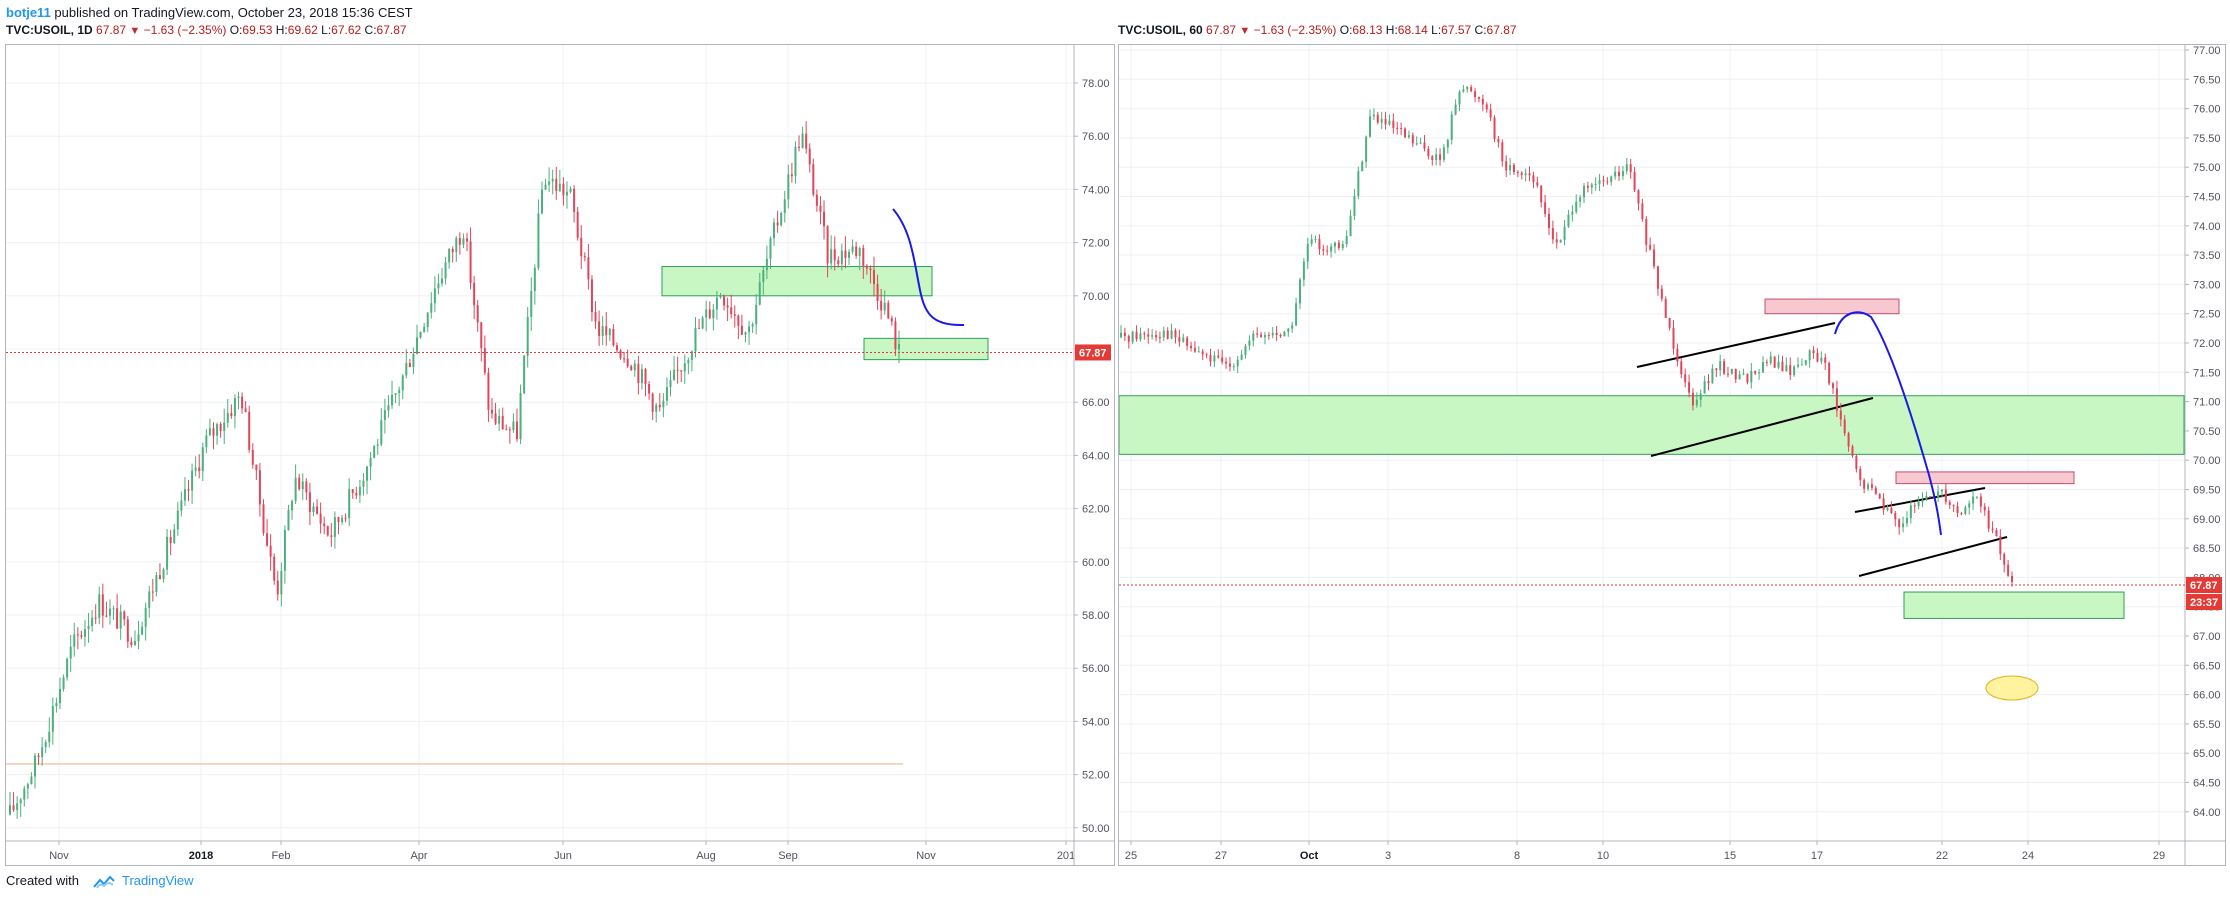  Describe the element at coordinates (1652, 425) in the screenshot. I see `support-zone` at that location.